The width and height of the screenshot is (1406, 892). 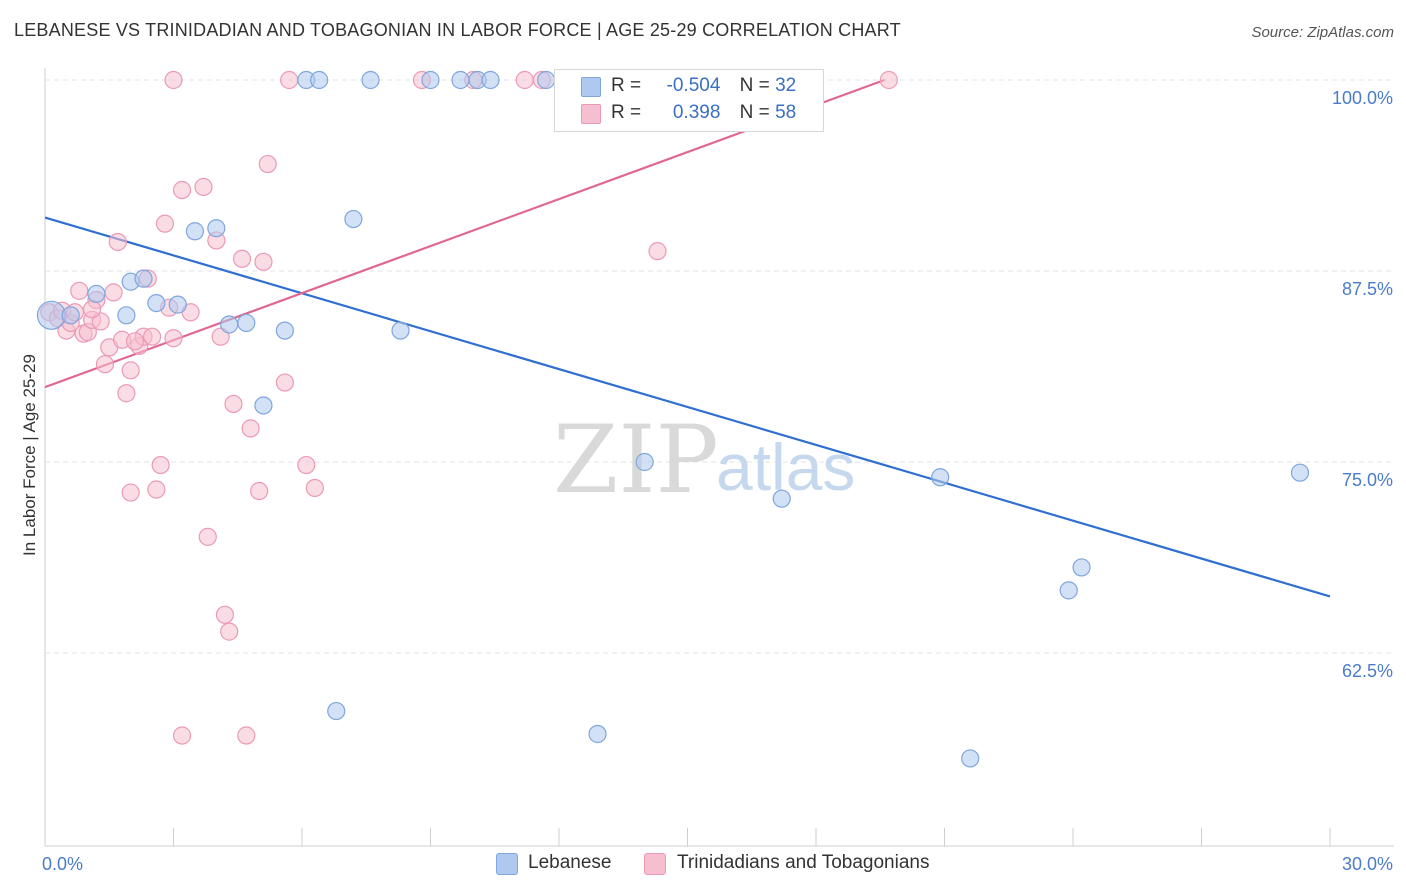 What do you see at coordinates (1367, 671) in the screenshot?
I see `y-tick-label-0: 62.5%` at bounding box center [1367, 671].